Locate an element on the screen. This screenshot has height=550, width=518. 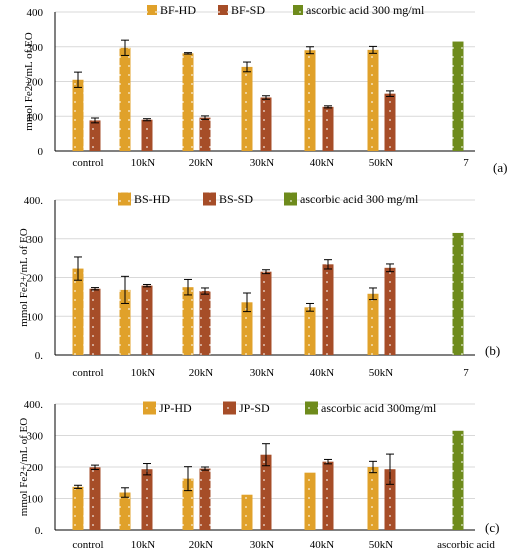
panel-label: (a) is located at coordinates (500, 167).